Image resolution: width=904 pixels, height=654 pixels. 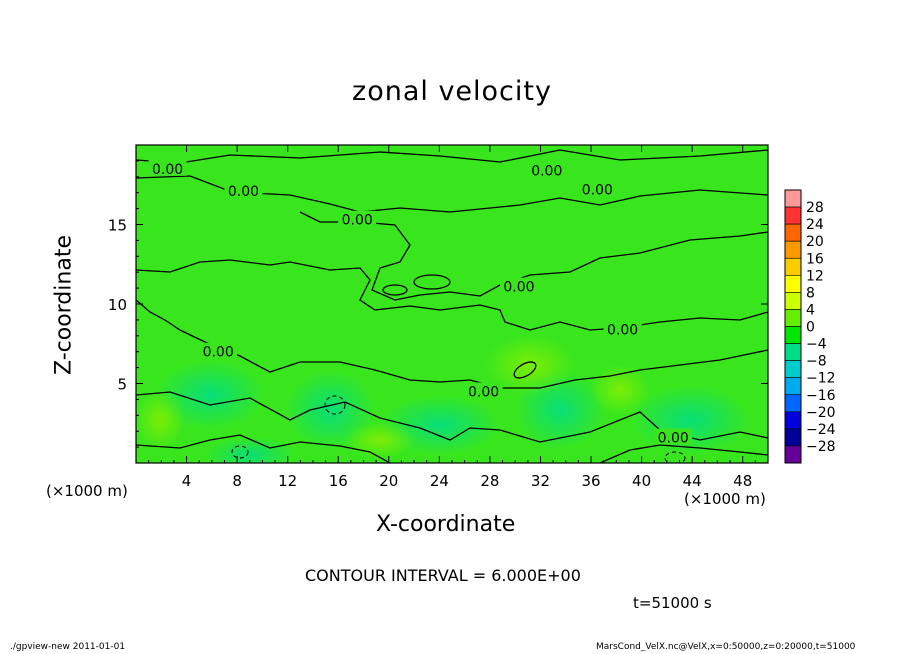 I want to click on colorbar-label: −20, so click(x=821, y=413).